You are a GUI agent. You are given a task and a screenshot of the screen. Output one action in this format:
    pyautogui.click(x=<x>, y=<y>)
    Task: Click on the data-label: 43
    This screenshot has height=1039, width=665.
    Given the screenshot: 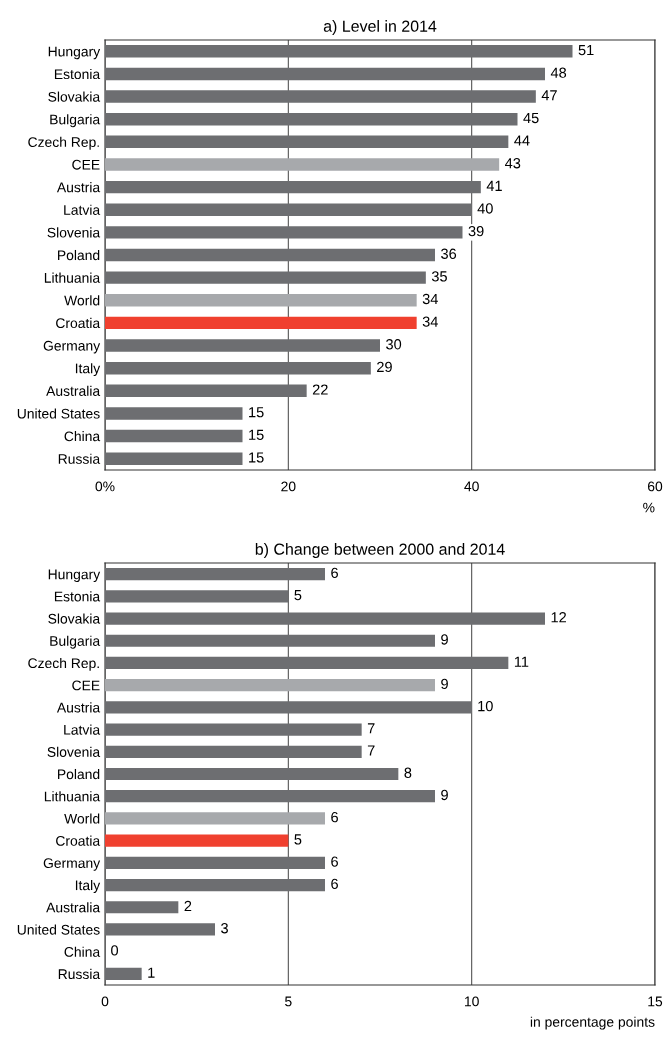 What is the action you would take?
    pyautogui.click(x=513, y=163)
    